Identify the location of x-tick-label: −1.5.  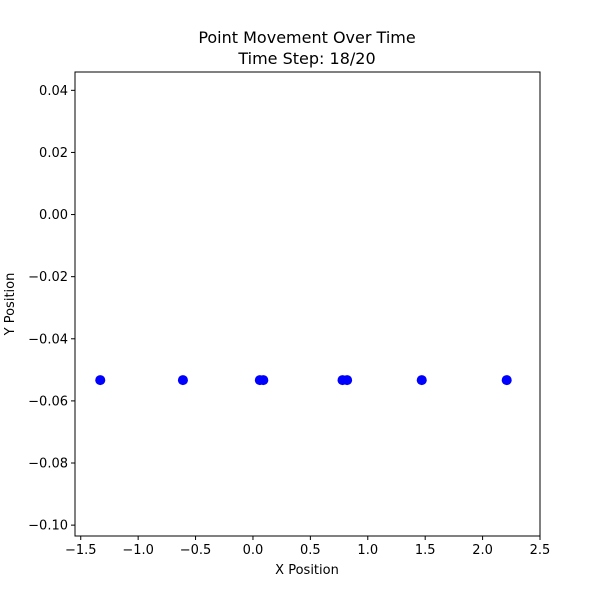
(81, 550).